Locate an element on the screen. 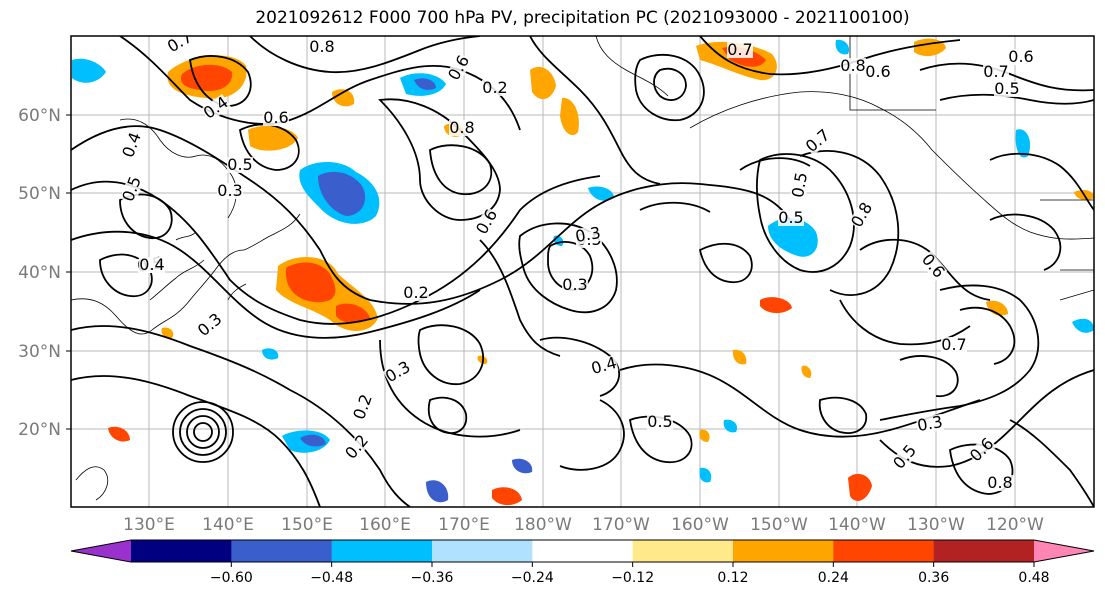 The height and width of the screenshot is (601, 1105). lon-label: 150°W is located at coordinates (779, 525).